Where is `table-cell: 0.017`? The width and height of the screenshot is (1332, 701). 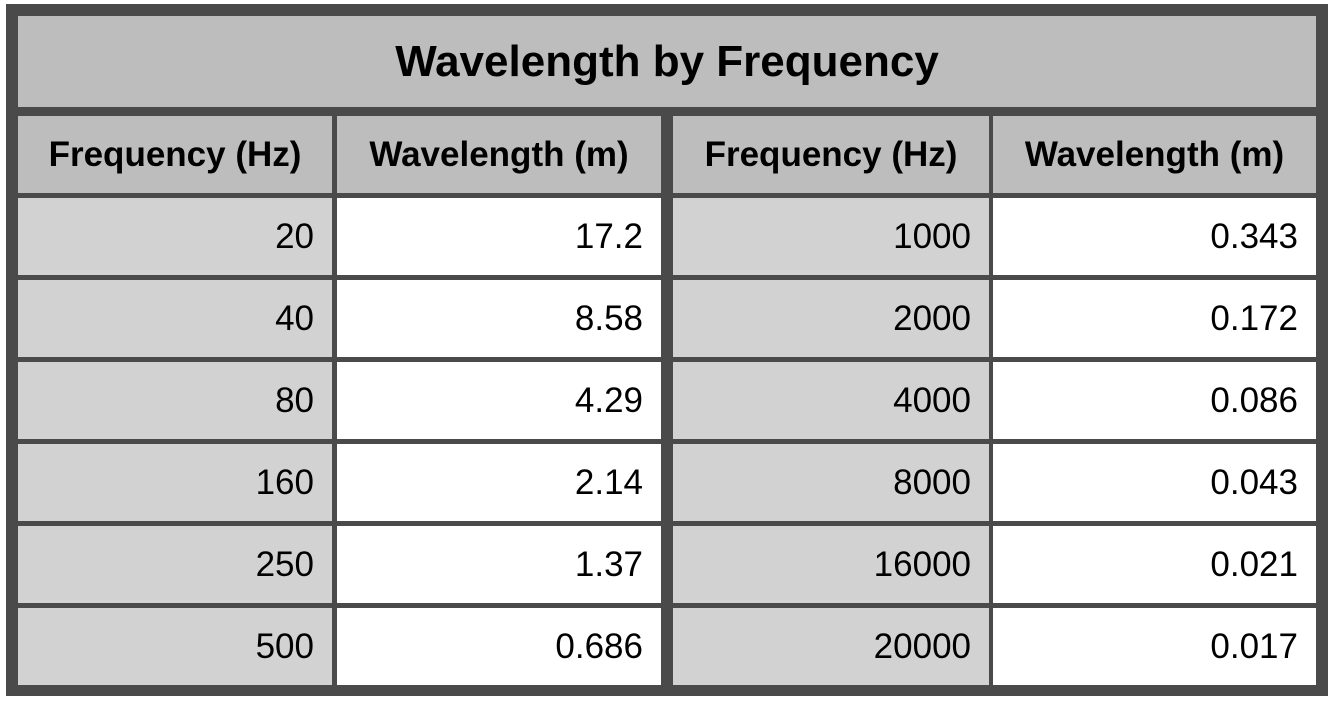 table-cell: 0.017 is located at coordinates (1154, 646).